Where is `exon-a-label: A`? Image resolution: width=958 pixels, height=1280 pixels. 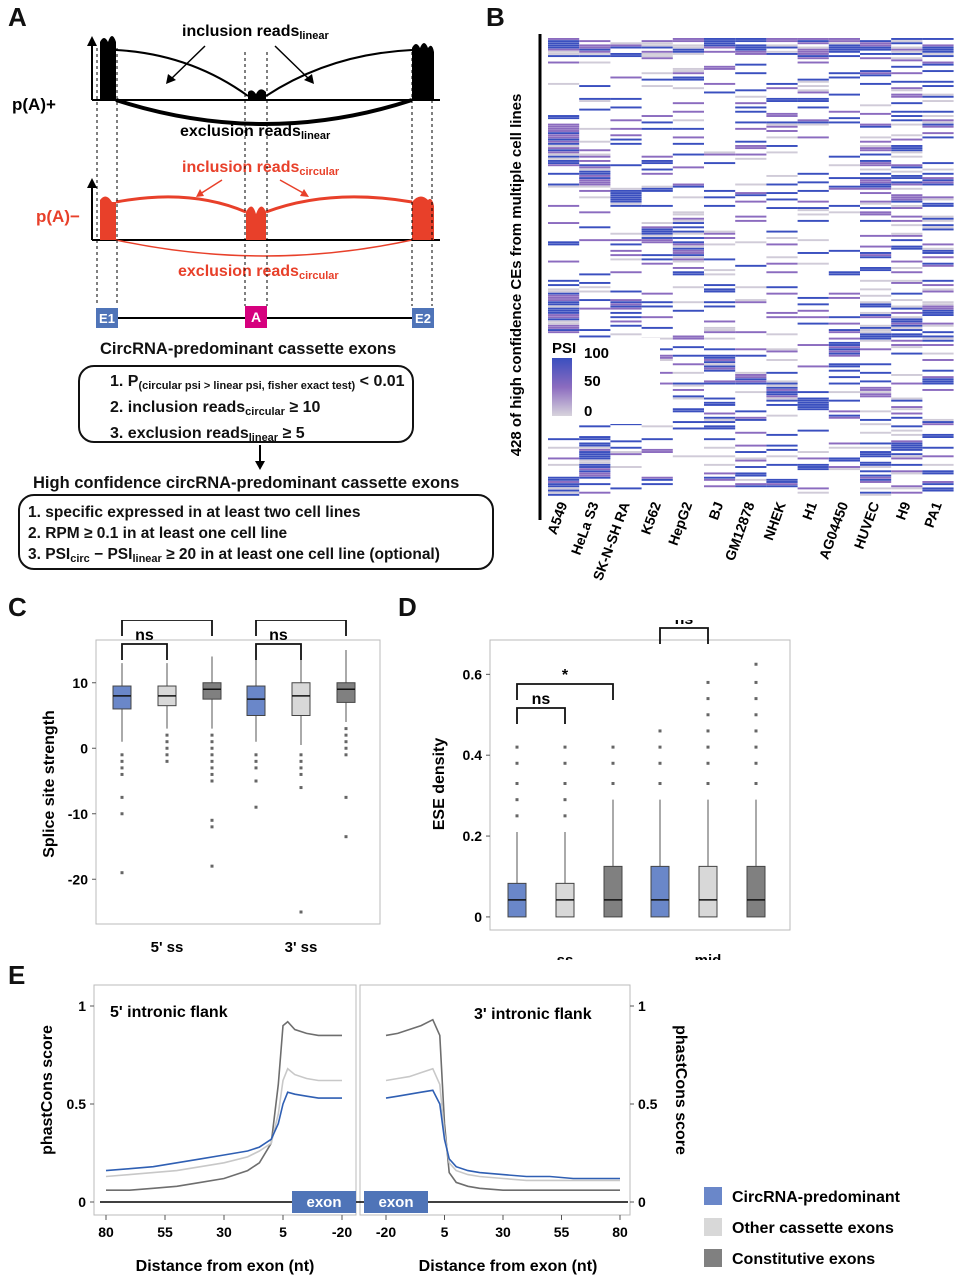 exon-a-label: A is located at coordinates (256, 317).